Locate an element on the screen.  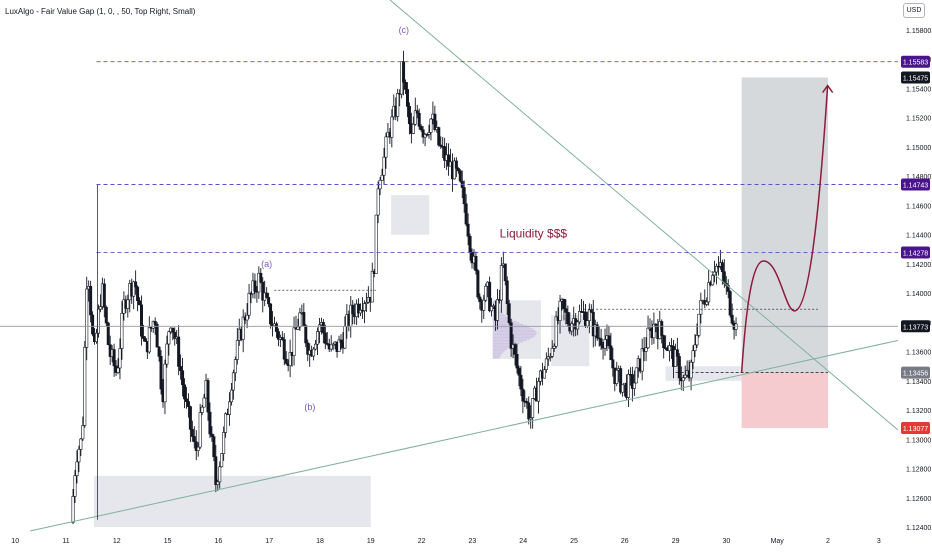
price-tick-label: 1.12600 is located at coordinates (918, 499).